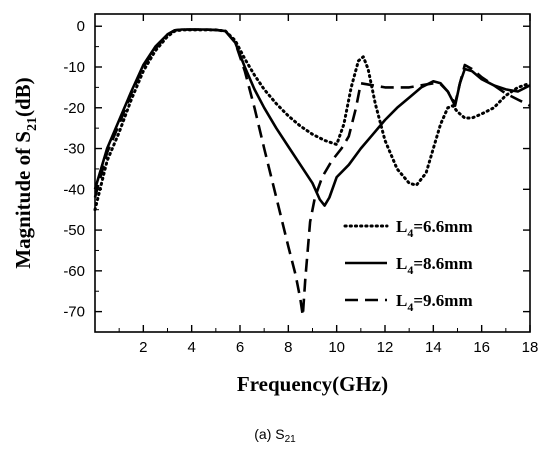 Image resolution: width=550 pixels, height=451 pixels. Describe the element at coordinates (433, 347) in the screenshot. I see `x-tick-label: 14` at that location.